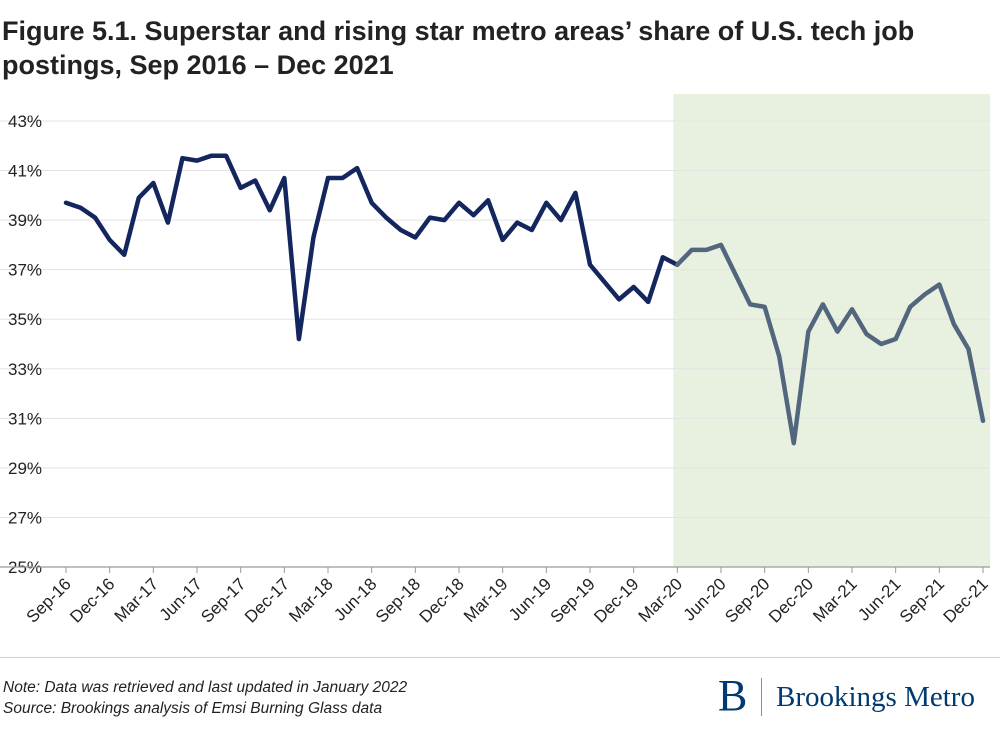  What do you see at coordinates (223, 600) in the screenshot?
I see `x-tick-label: Sep-17` at bounding box center [223, 600].